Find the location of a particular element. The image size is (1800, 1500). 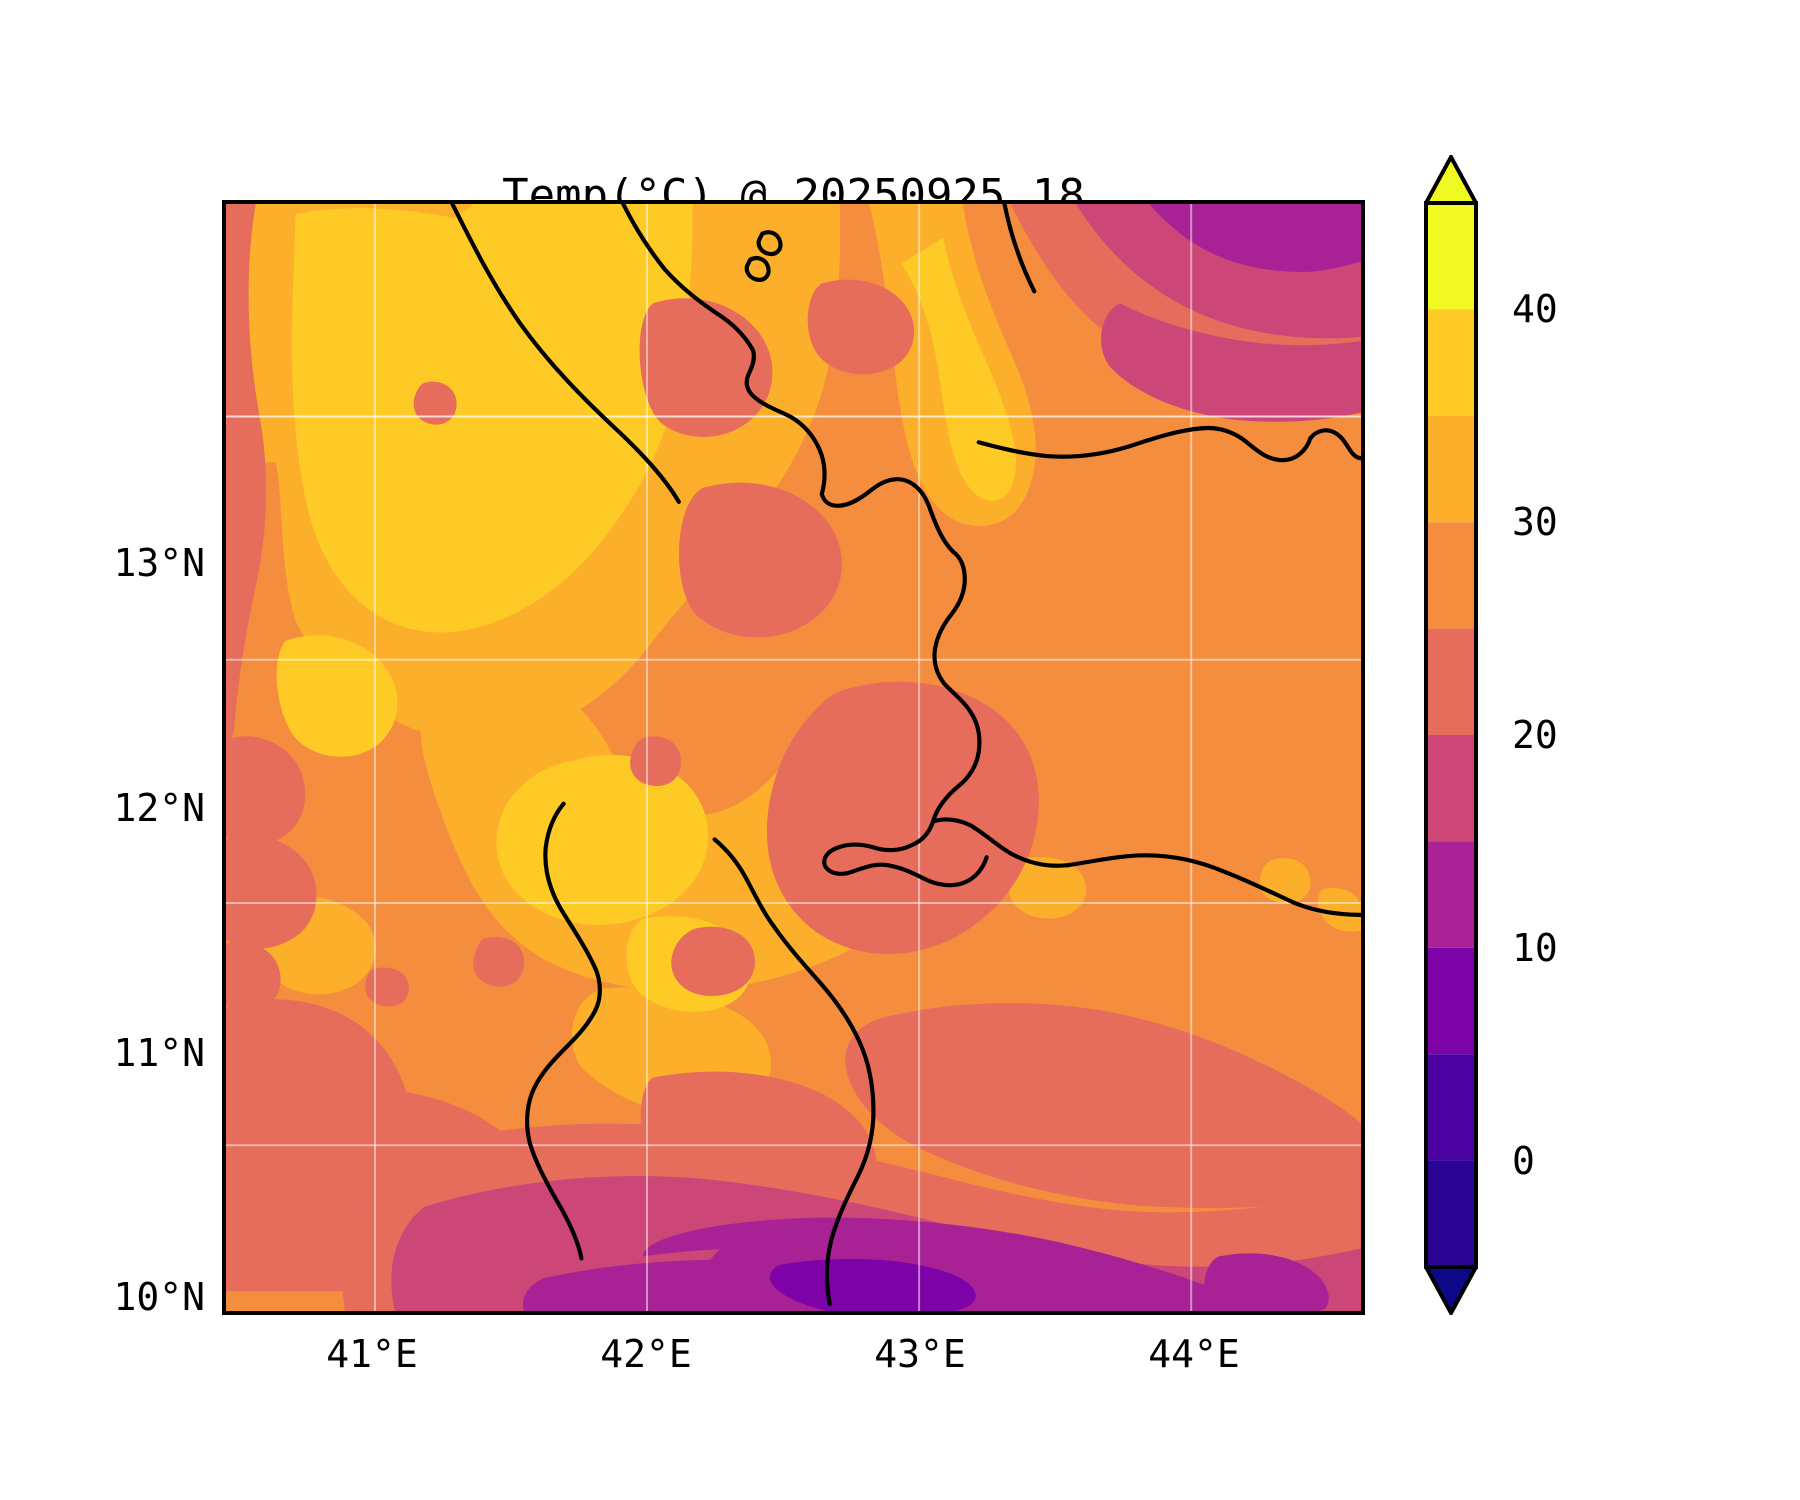

colorbar-tick-label-30: 30 is located at coordinates (1535, 522).